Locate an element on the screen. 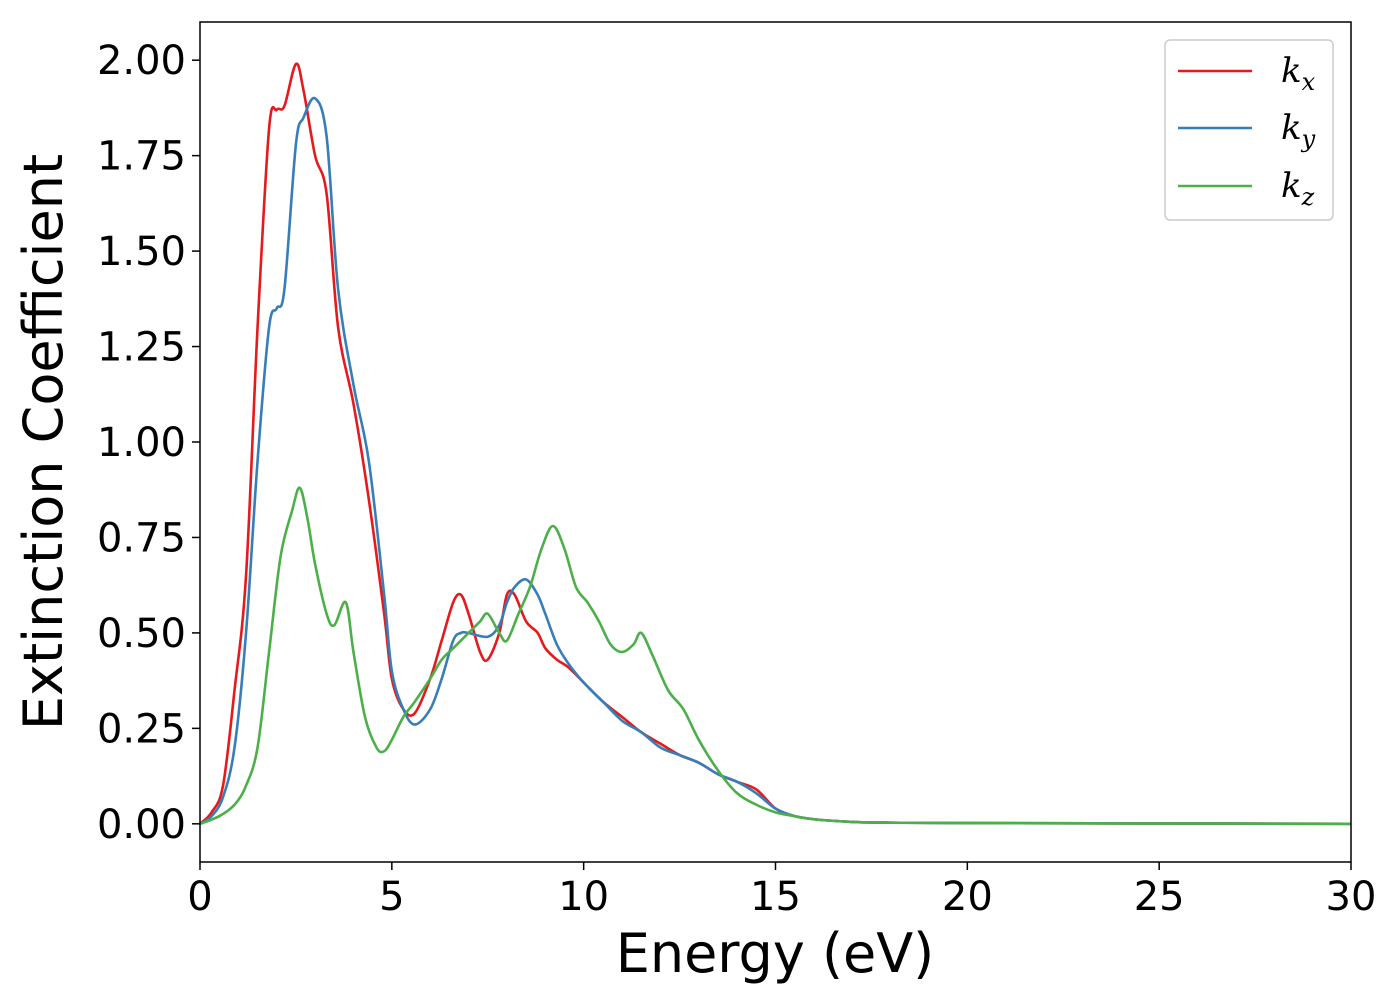 The height and width of the screenshot is (1000, 1400). legend-label-kx: kx is located at coordinates (1298, 73).